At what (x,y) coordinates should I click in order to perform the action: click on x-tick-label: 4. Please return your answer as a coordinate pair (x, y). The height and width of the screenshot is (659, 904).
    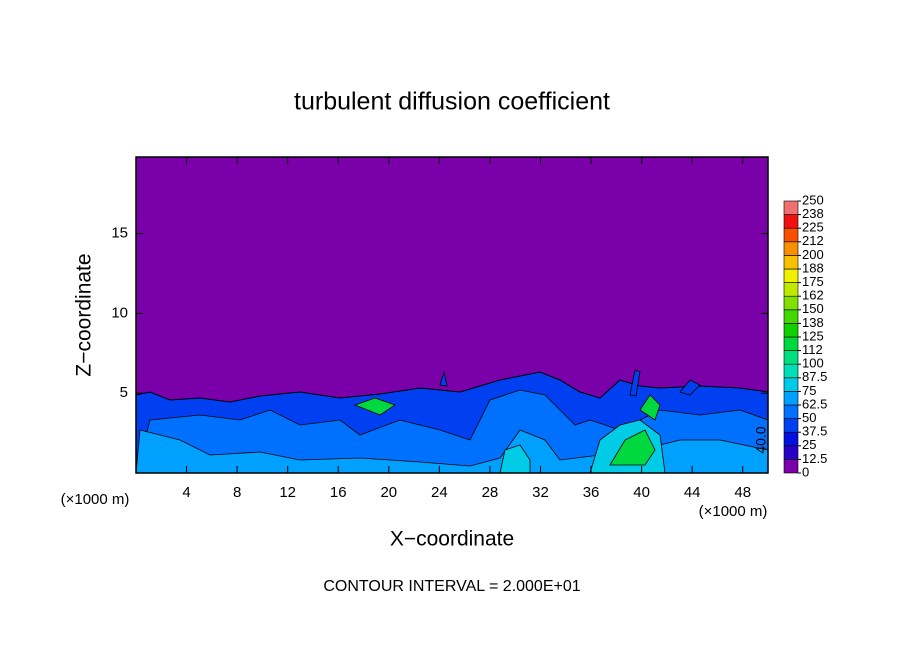
    Looking at the image, I should click on (186, 492).